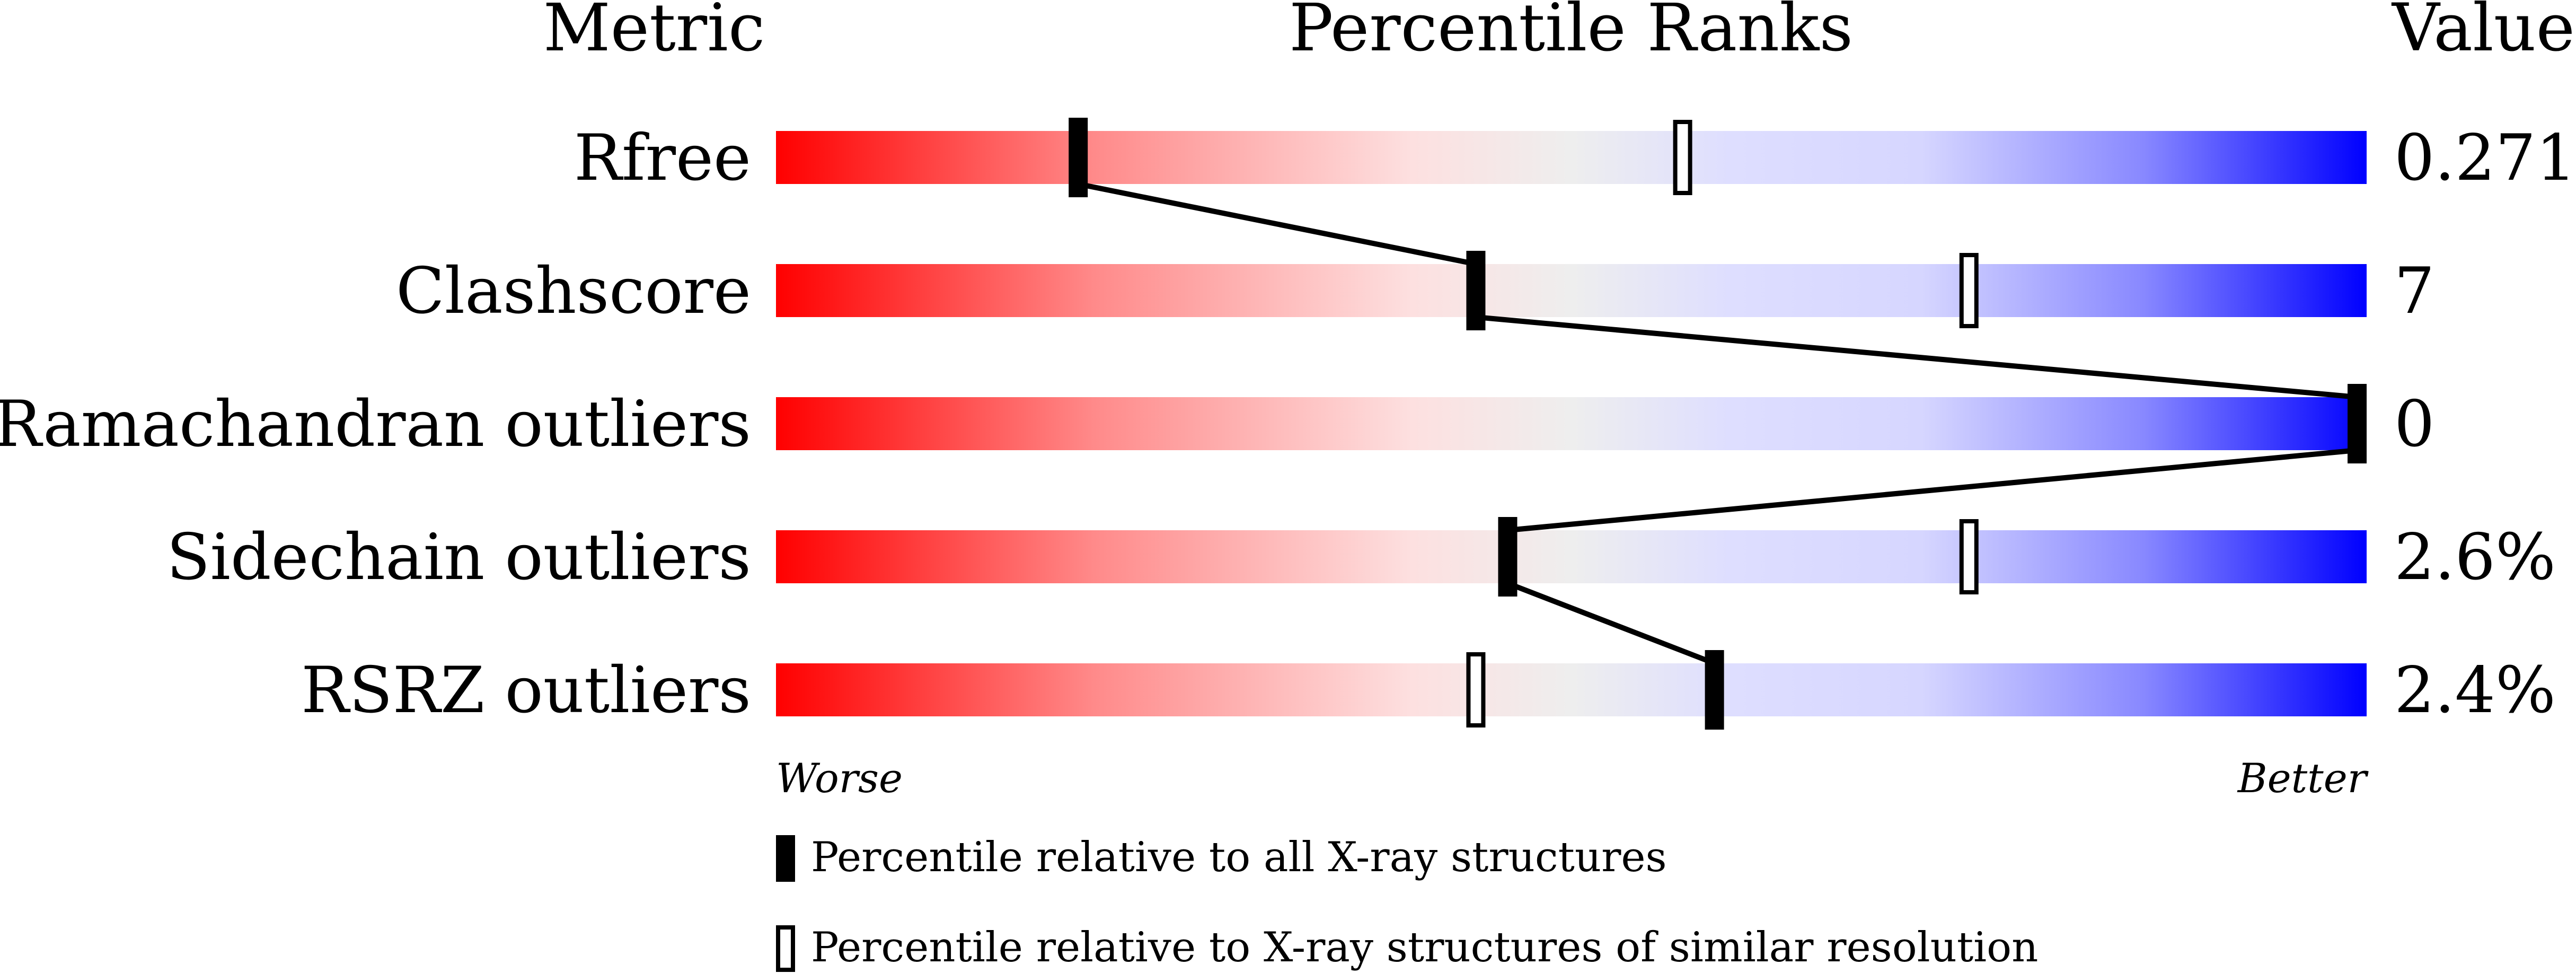  I want to click on metric-value: 0, so click(2414, 424).